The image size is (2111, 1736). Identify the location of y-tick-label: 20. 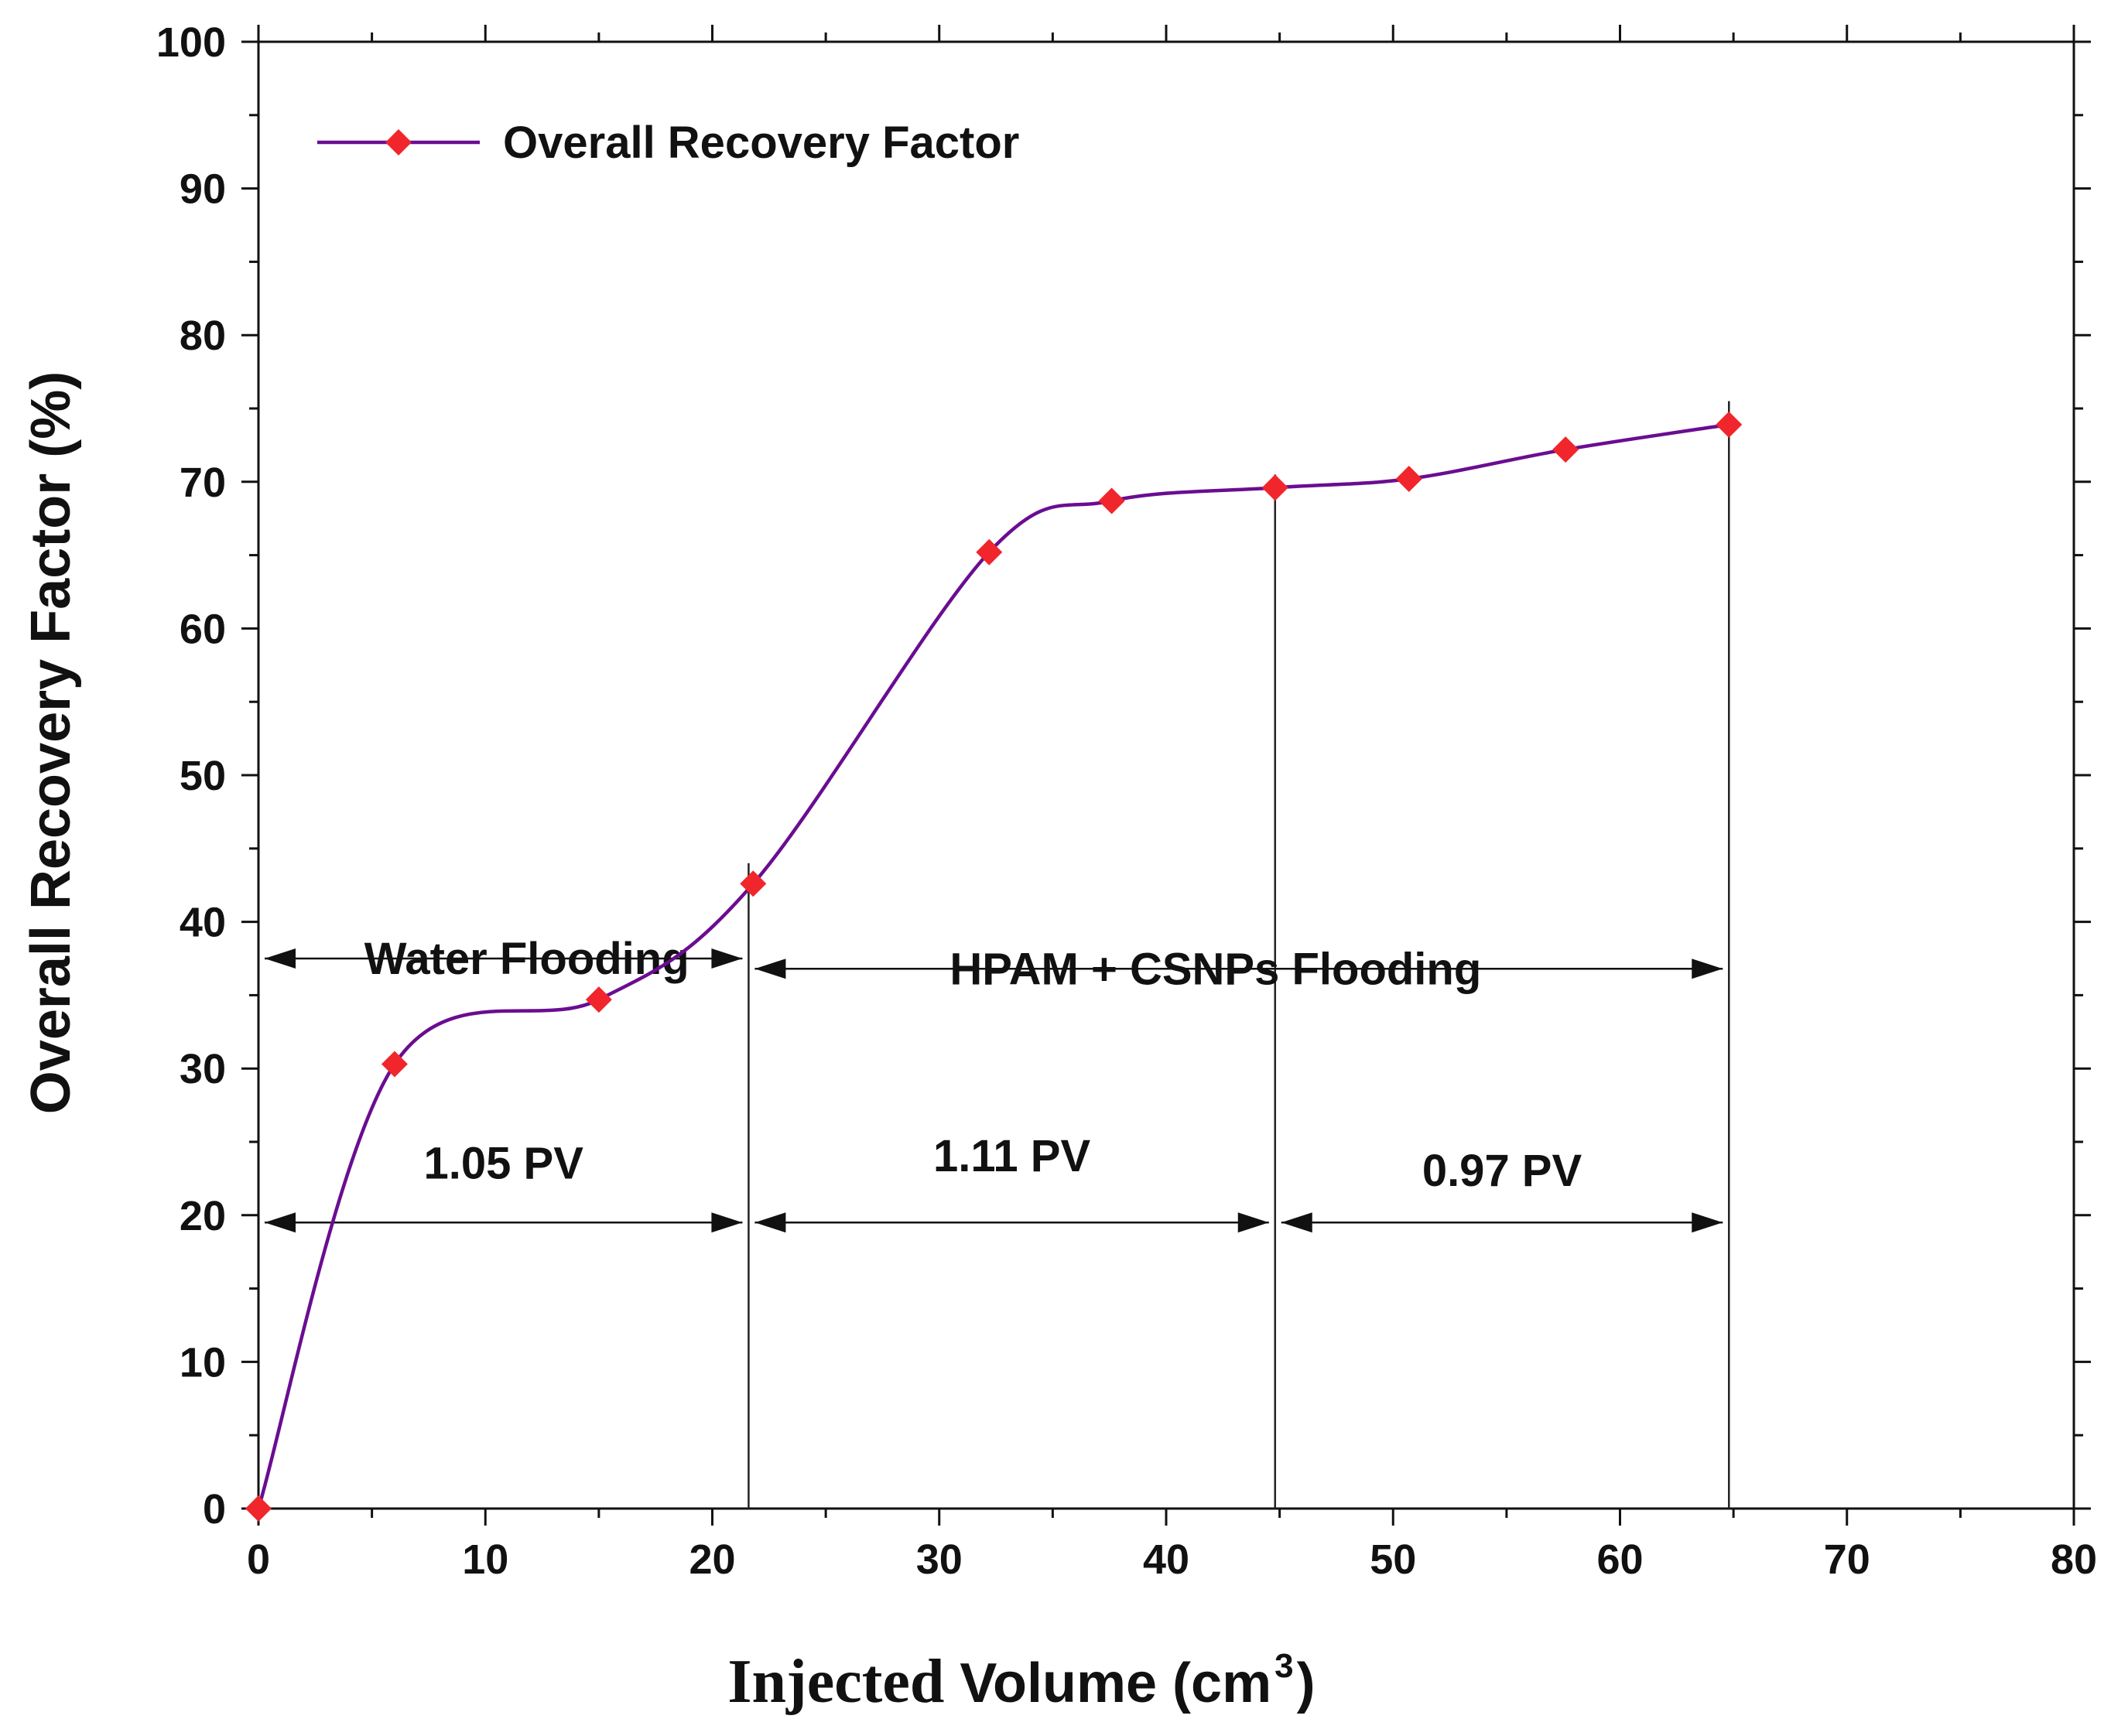
(203, 1216).